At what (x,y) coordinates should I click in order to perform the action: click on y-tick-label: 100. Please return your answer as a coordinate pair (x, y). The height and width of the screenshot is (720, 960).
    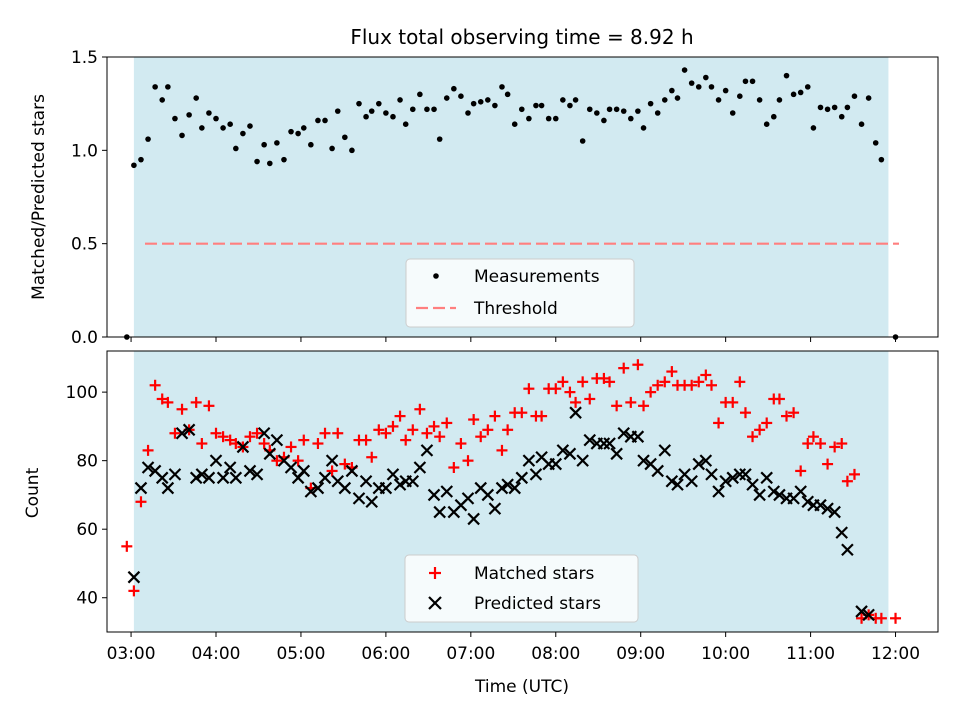
    Looking at the image, I should click on (82, 393).